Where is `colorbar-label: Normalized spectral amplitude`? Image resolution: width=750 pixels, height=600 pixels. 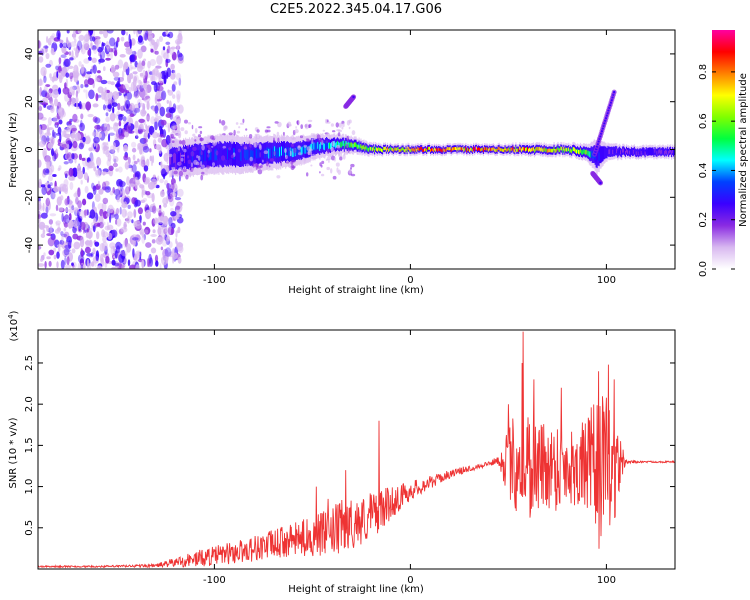
colorbar-label: Normalized spectral amplitude is located at coordinates (743, 150).